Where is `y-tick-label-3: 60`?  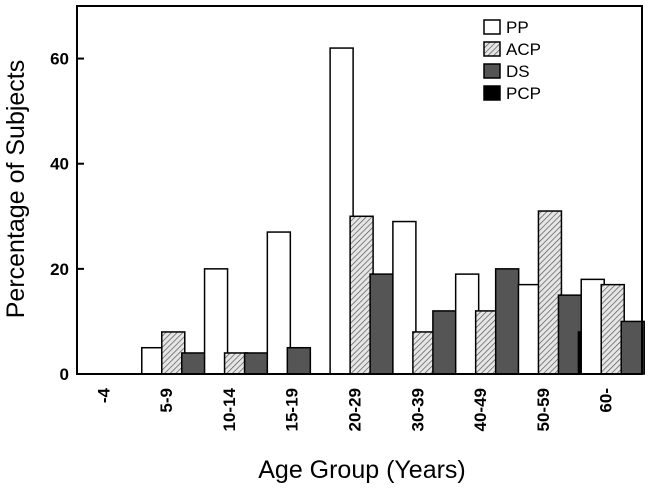 y-tick-label-3: 60 is located at coordinates (59, 59).